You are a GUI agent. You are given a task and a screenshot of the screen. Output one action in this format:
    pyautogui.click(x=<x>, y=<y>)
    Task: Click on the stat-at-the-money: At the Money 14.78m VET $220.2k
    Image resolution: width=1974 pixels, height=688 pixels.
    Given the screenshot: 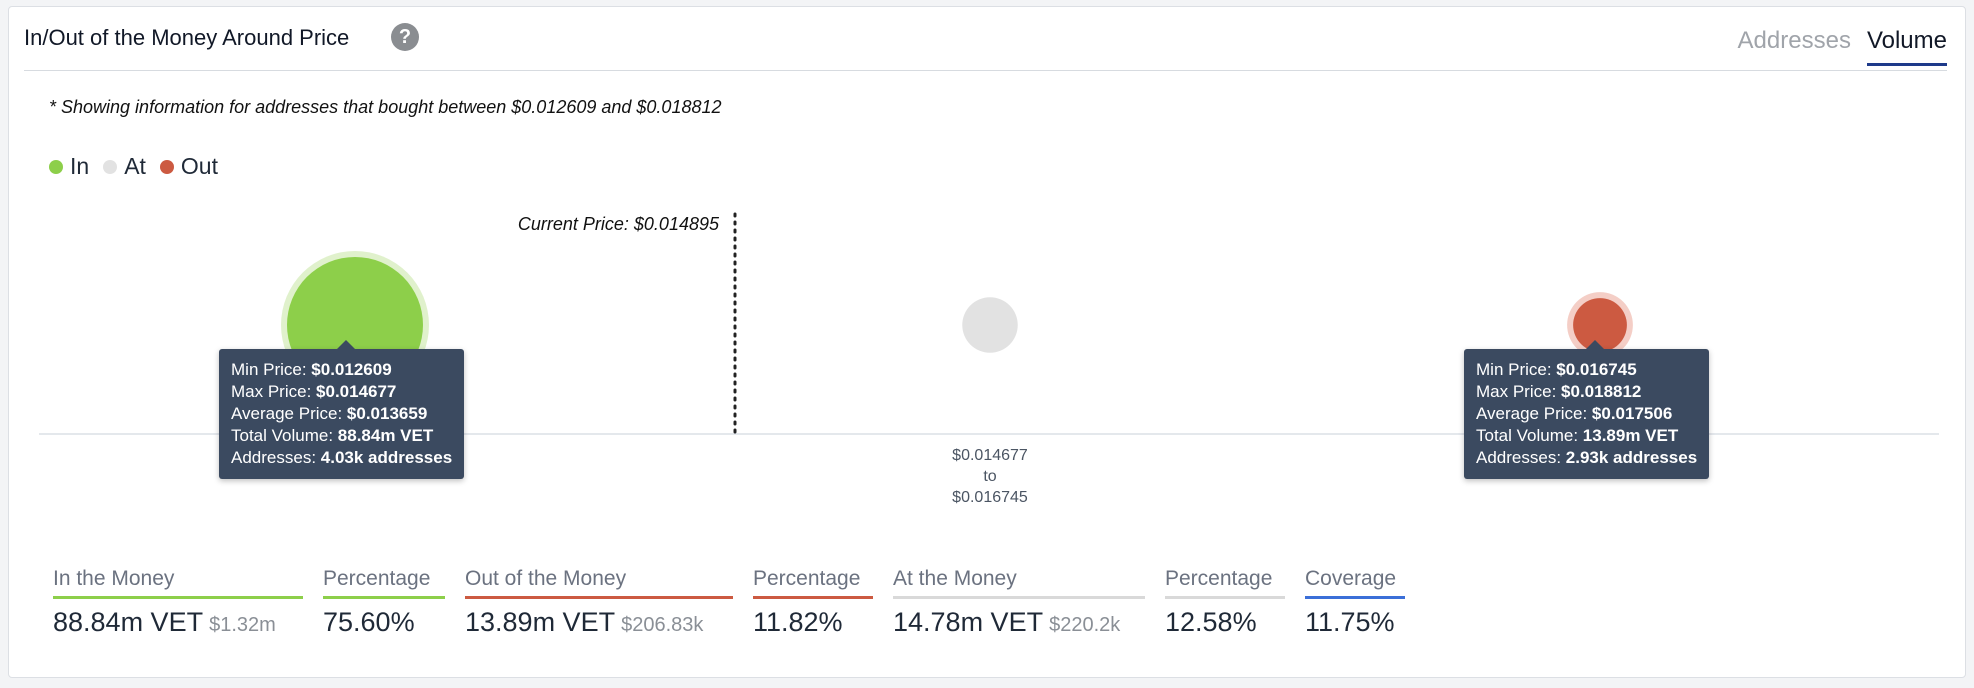 What is the action you would take?
    pyautogui.click(x=1019, y=602)
    